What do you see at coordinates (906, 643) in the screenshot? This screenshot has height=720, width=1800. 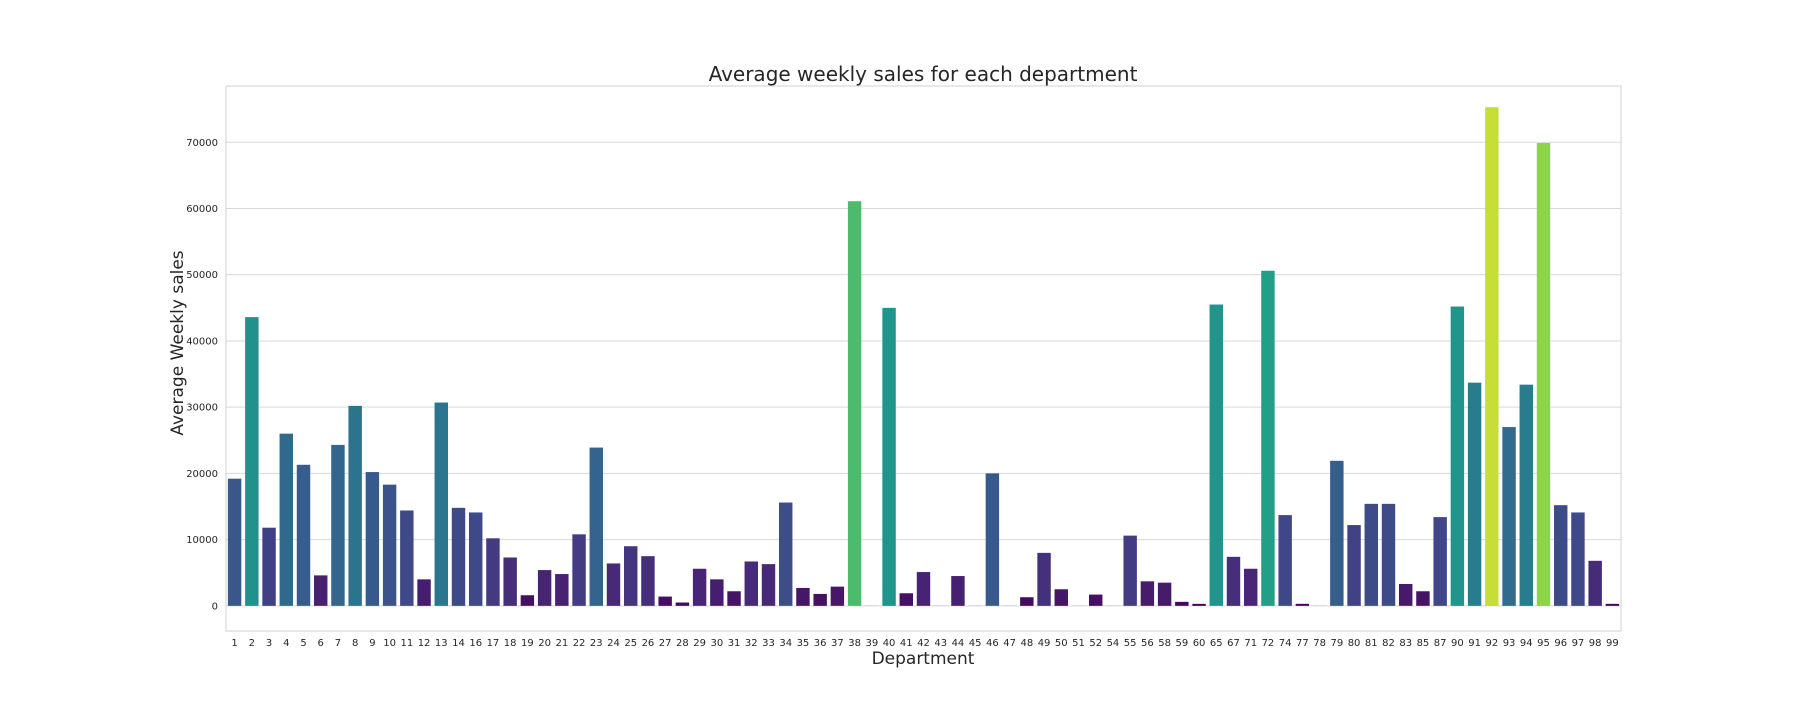 I see `x-tick-label: 41` at bounding box center [906, 643].